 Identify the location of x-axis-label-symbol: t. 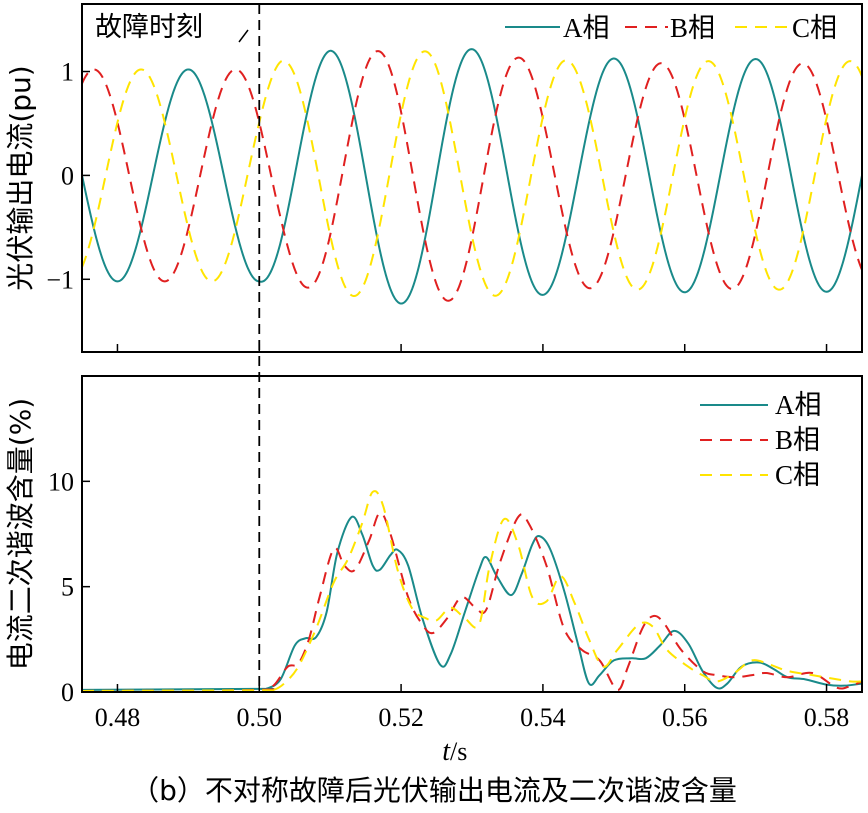
(446, 751).